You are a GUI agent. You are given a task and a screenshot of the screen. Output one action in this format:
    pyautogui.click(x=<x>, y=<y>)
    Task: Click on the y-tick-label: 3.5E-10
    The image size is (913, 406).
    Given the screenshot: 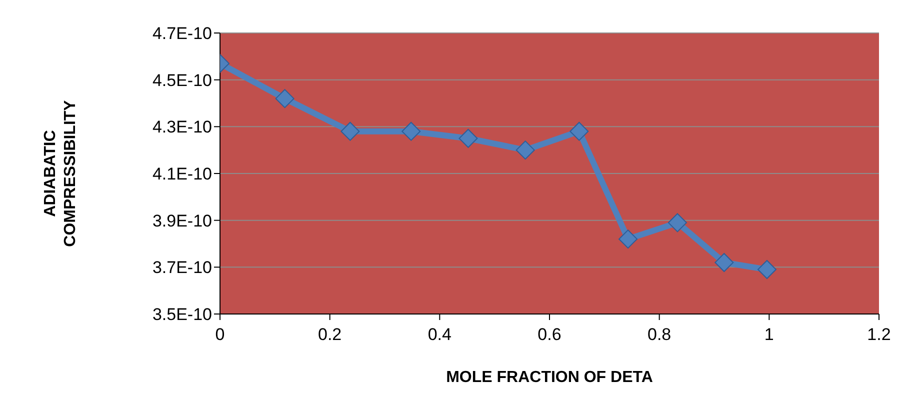 What is the action you would take?
    pyautogui.click(x=182, y=314)
    